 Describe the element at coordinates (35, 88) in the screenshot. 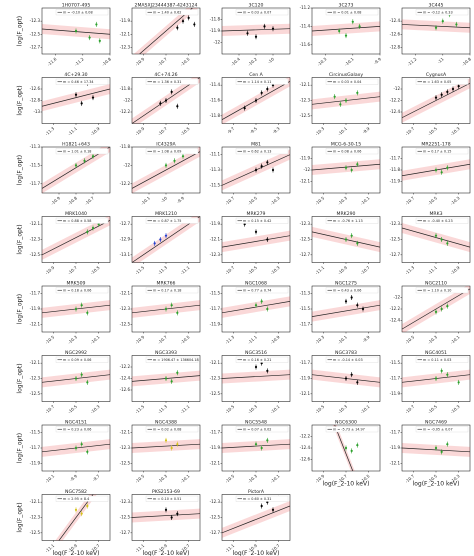

I see `y-tick-label: -12.6` at that location.